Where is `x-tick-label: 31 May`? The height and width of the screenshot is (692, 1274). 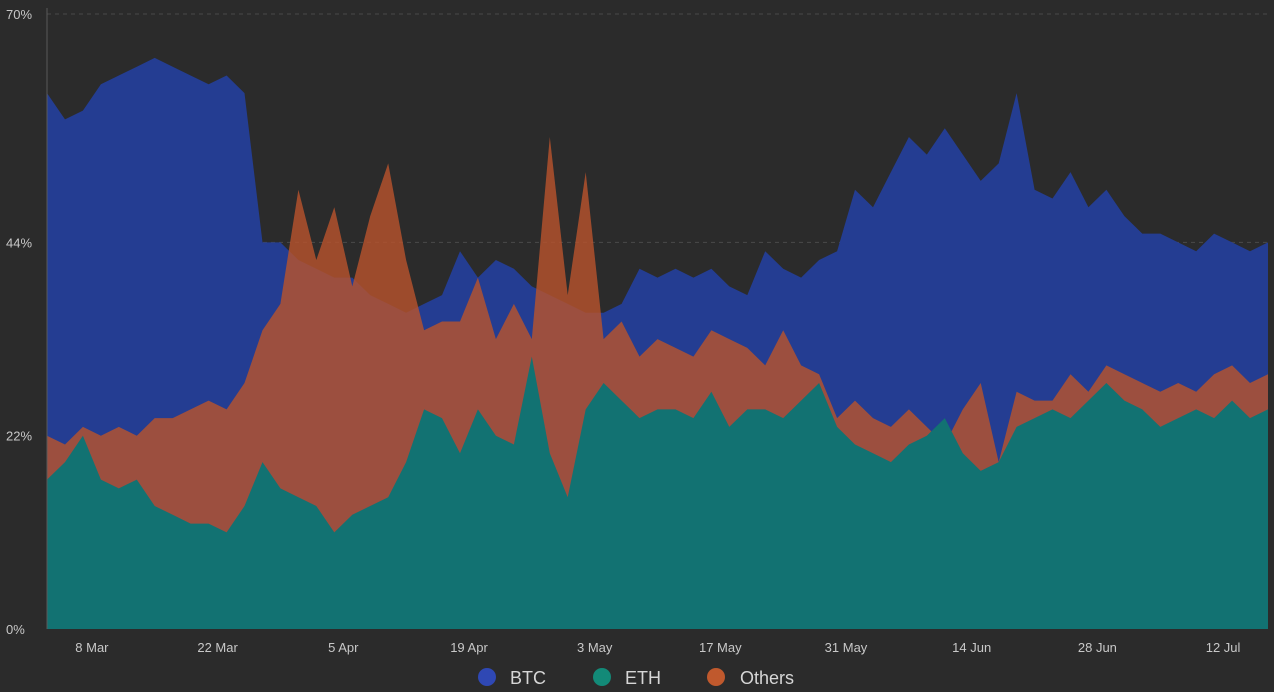
x-tick-label: 31 May is located at coordinates (846, 647).